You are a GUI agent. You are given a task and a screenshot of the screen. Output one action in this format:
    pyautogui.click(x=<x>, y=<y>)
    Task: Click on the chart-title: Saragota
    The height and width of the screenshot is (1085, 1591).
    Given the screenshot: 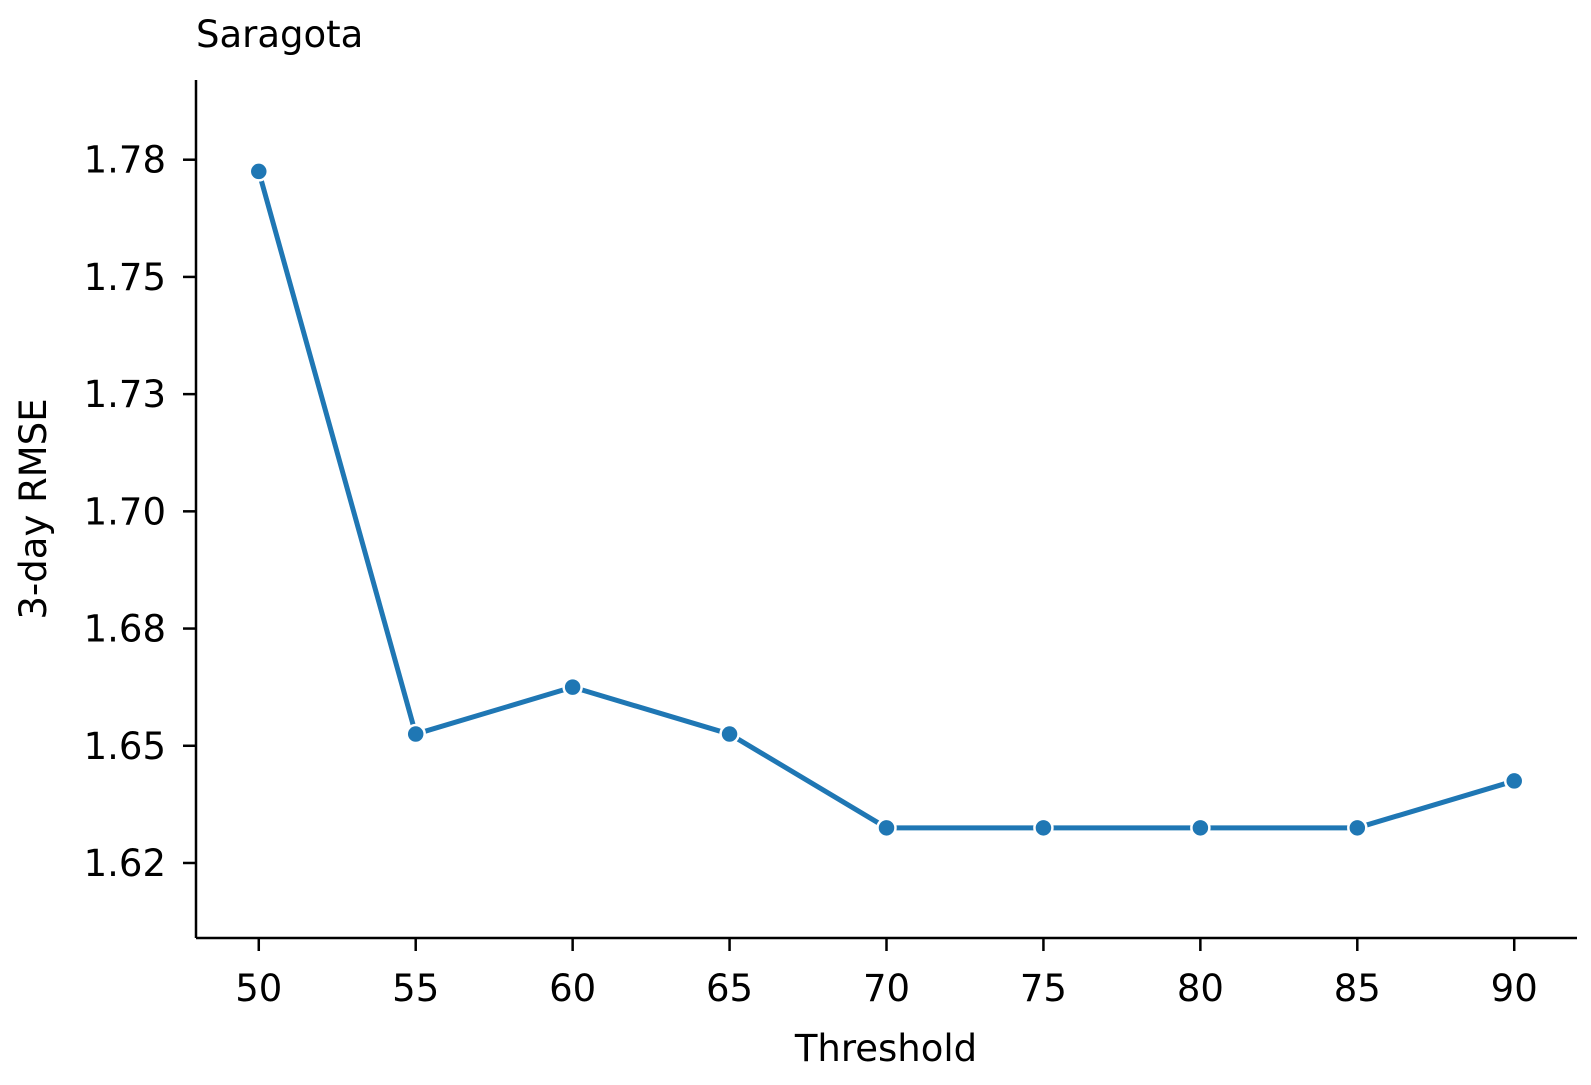 What is the action you would take?
    pyautogui.click(x=279, y=34)
    